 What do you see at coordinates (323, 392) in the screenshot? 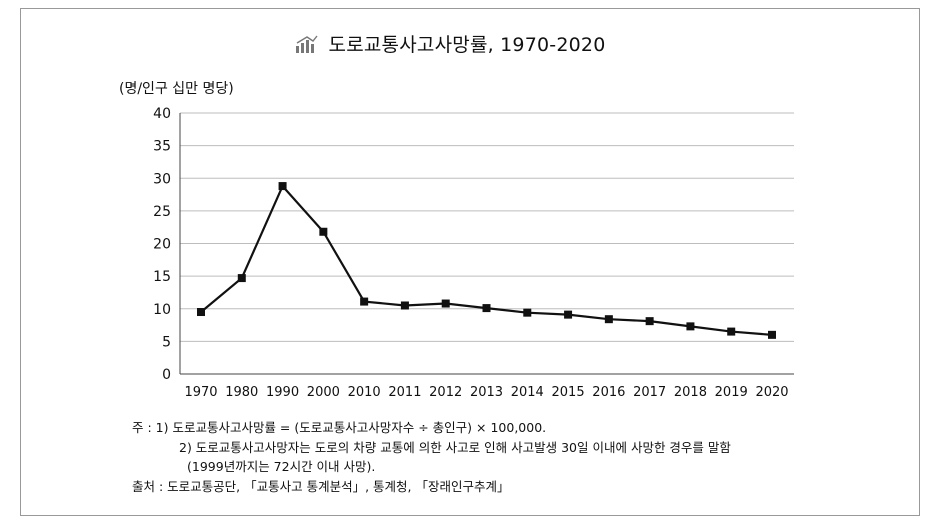
I see `x-tick-label: 2000` at bounding box center [323, 392].